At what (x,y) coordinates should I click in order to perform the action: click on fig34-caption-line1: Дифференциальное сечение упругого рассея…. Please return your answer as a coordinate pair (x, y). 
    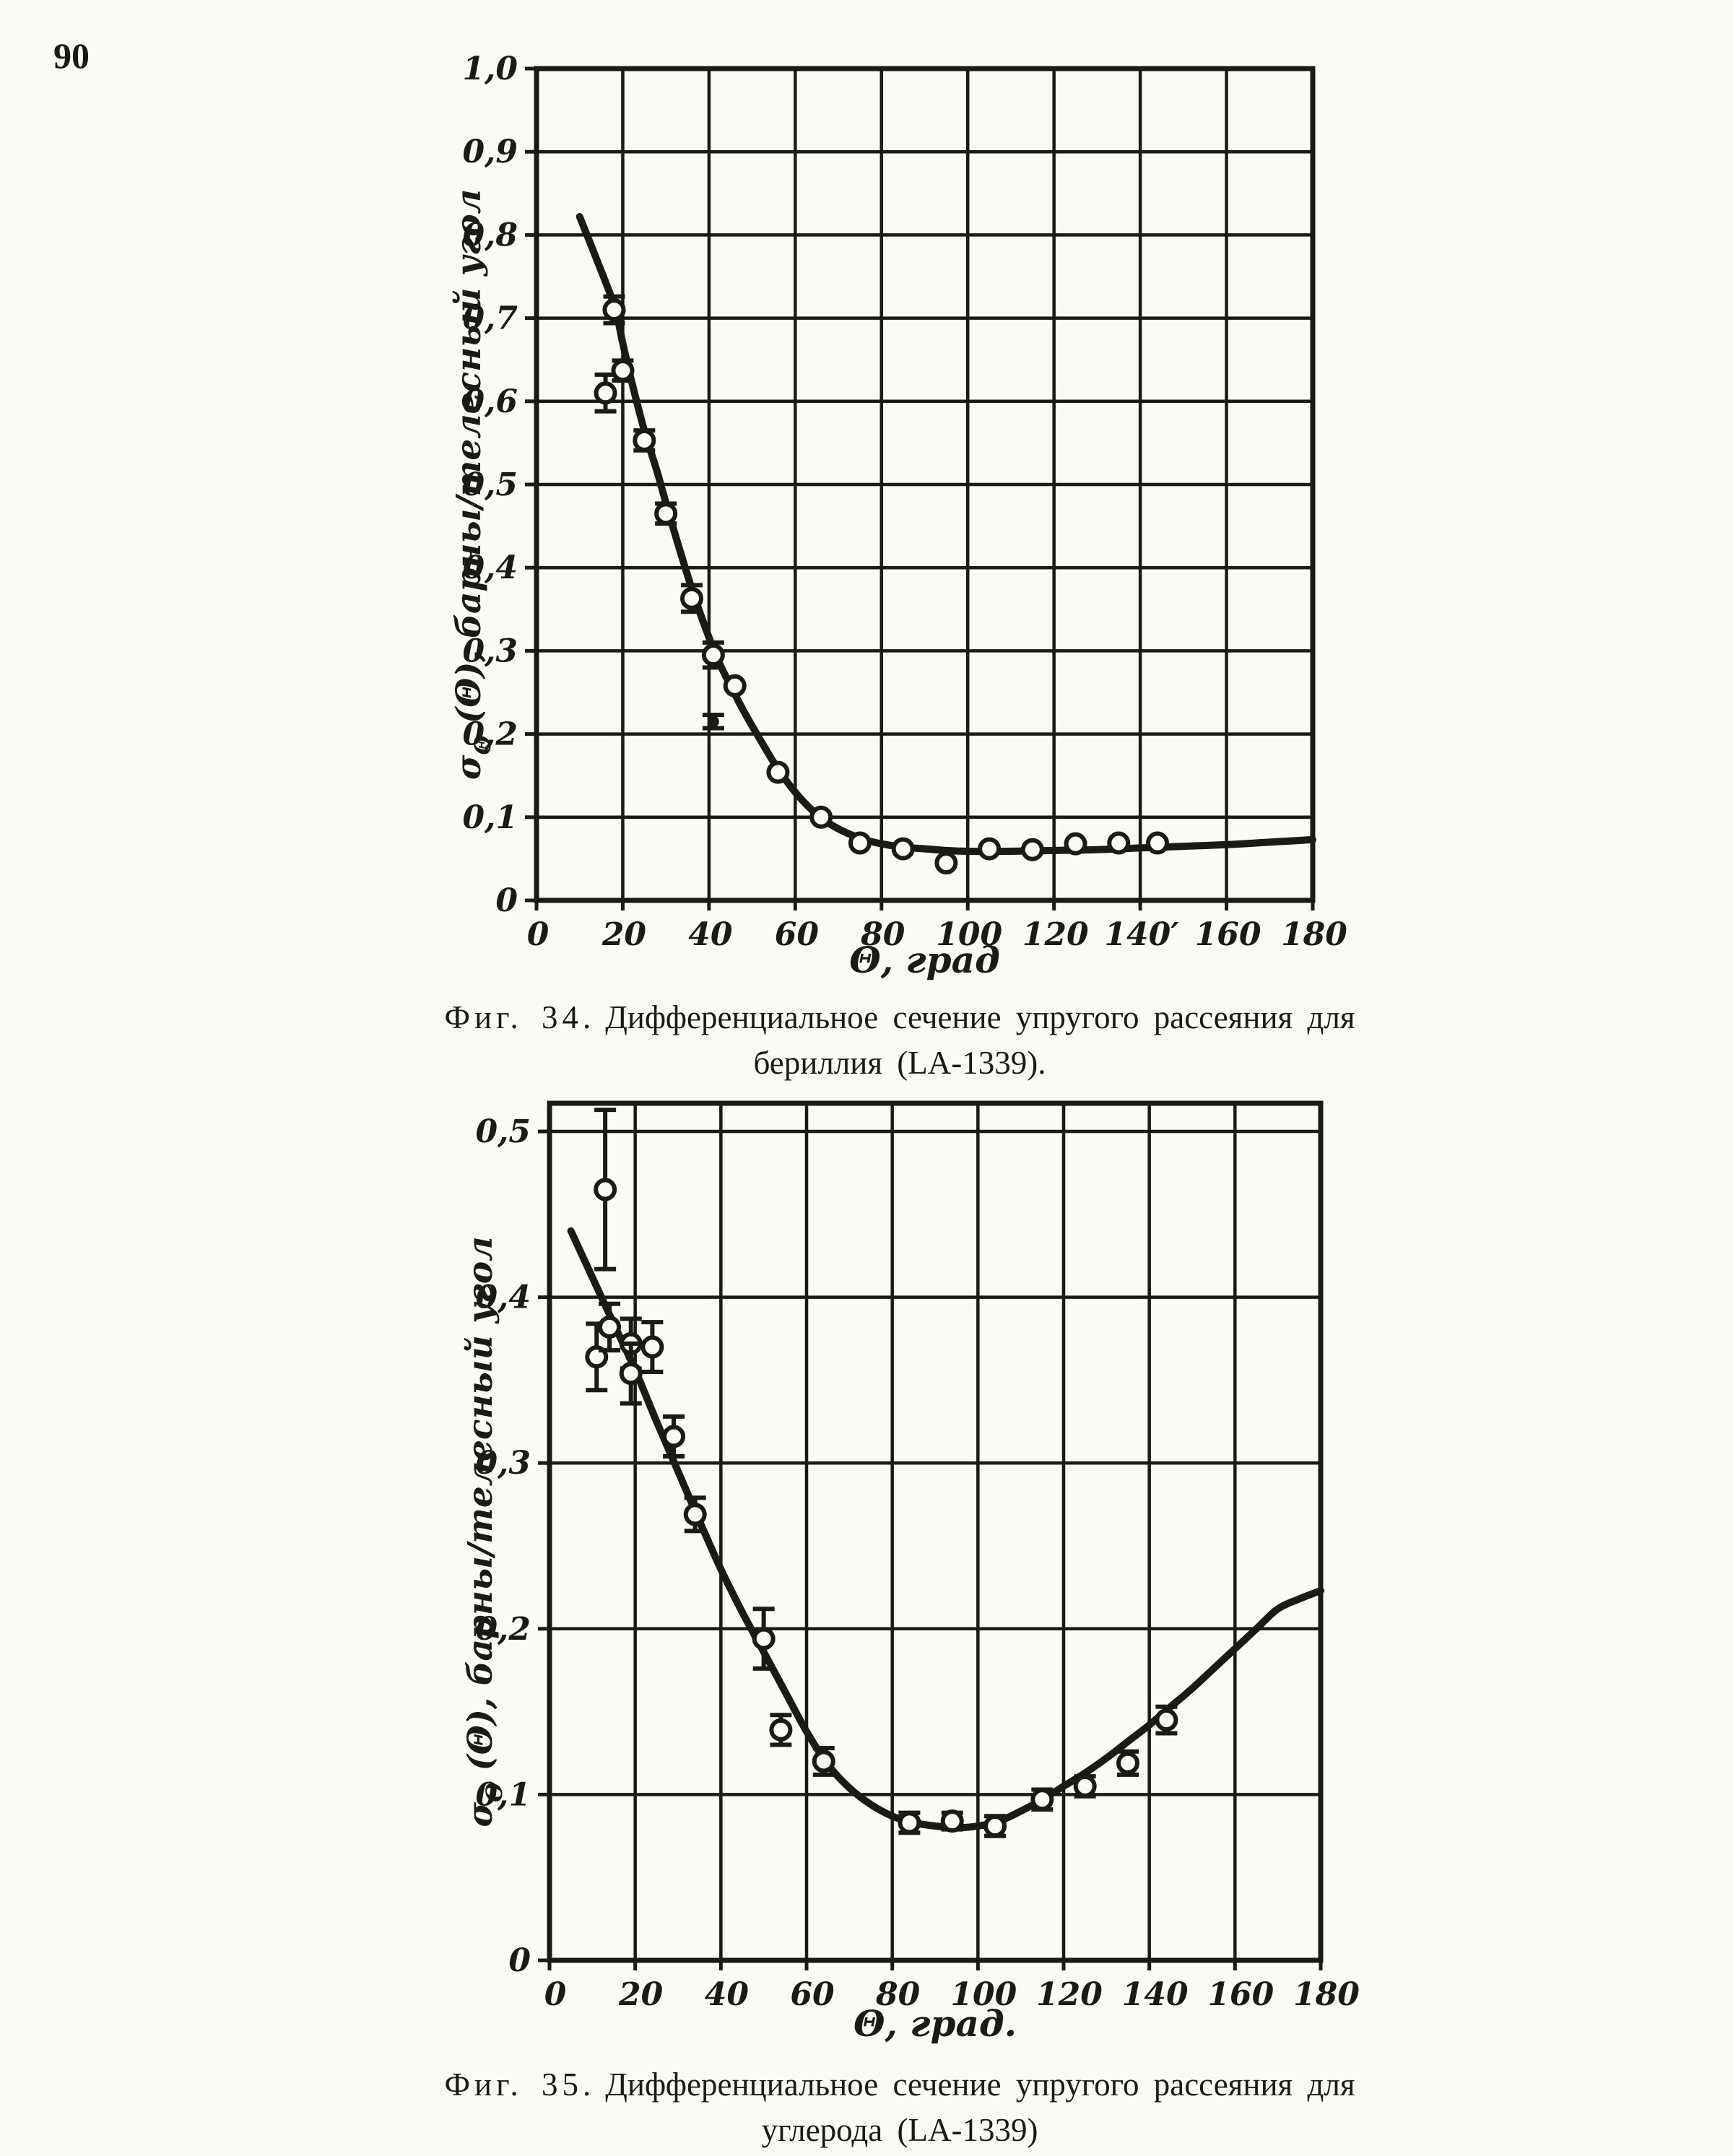
    Looking at the image, I should click on (980, 1017).